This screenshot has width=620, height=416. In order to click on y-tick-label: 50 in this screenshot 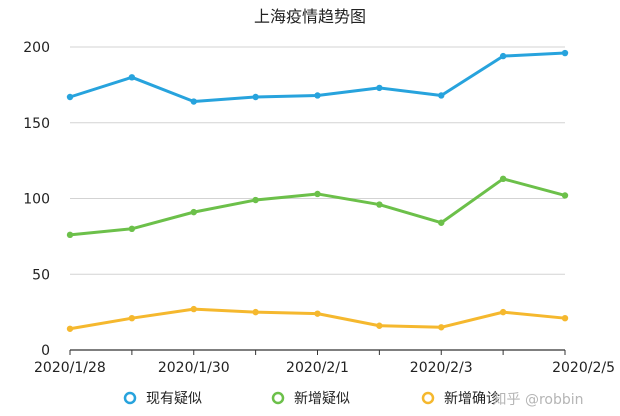, I will do `click(41, 275)`.